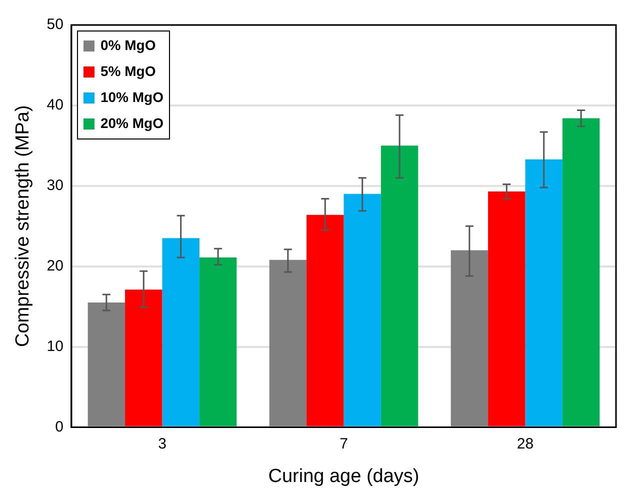  Describe the element at coordinates (23, 226) in the screenshot. I see `y-axis-title: Compressive strength (MPa)` at that location.